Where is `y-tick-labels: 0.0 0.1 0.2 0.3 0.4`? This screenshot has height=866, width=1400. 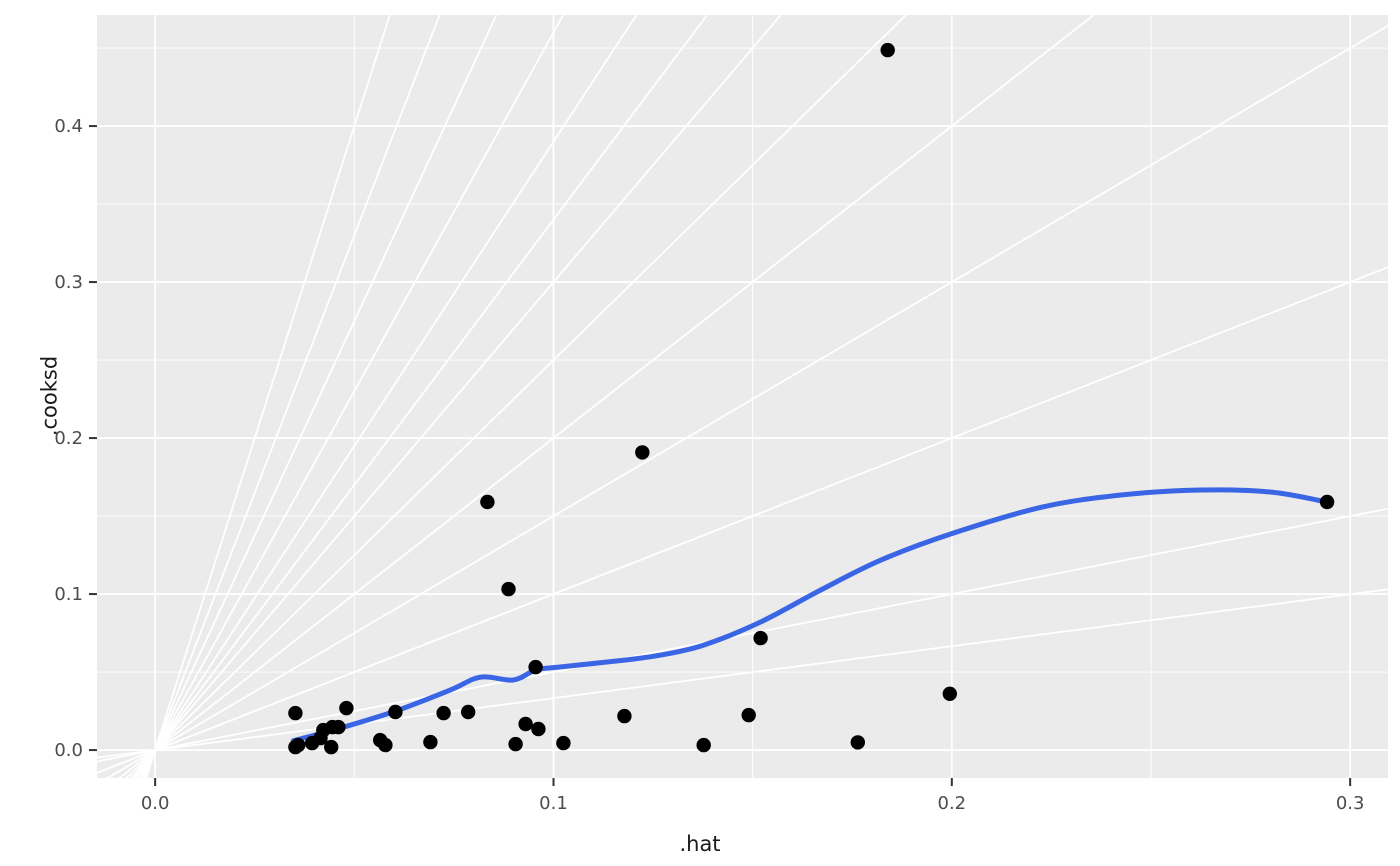
y-tick-labels: 0.0 0.1 0.2 0.3 0.4 is located at coordinates (68, 438).